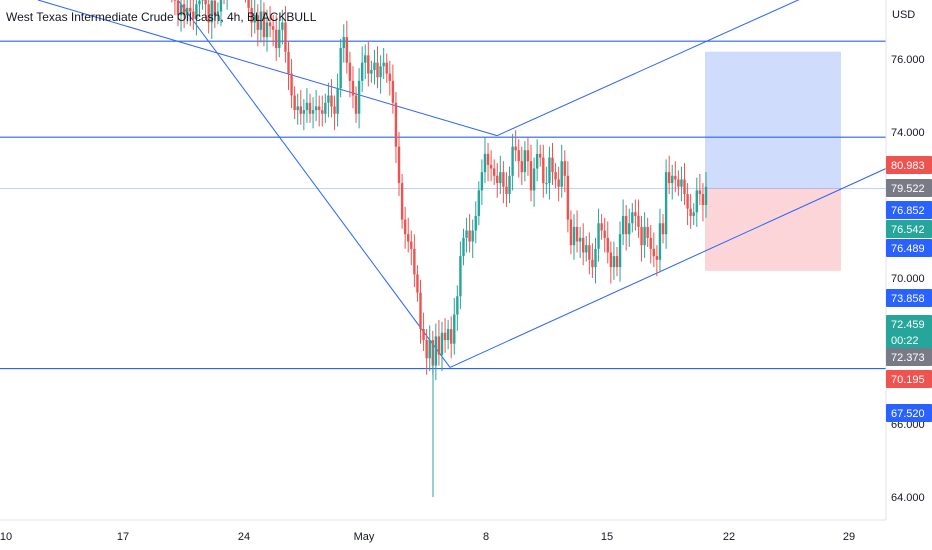 This screenshot has height=550, width=932. I want to click on price-tag-label: 72.459, so click(908, 325).